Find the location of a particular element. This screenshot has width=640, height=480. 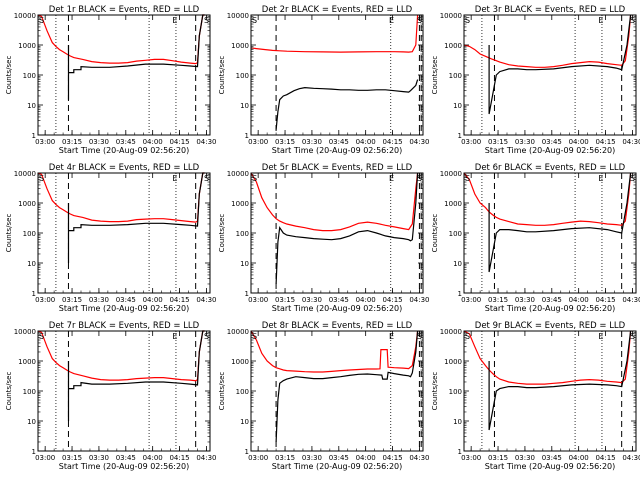

panel-title: Det 1r BLACK = Events, RED = LLD is located at coordinates (124, 10).